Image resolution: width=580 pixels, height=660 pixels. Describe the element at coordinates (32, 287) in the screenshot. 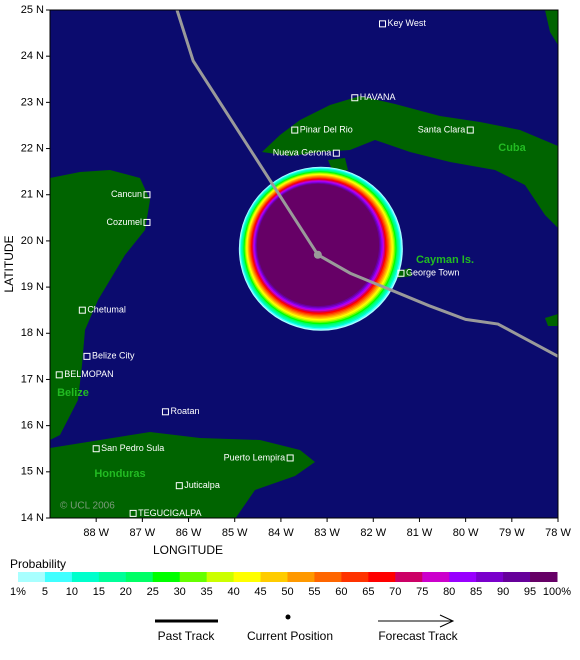

I see `y-tick-label: 19 N` at that location.